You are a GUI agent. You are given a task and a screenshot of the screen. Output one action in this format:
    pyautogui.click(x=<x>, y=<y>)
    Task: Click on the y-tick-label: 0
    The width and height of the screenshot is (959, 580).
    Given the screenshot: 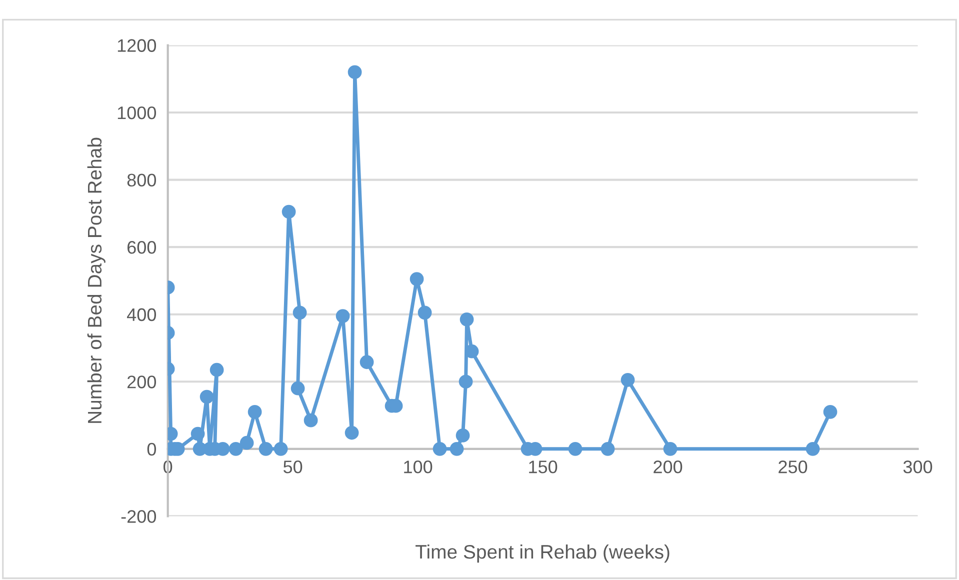 What is the action you would take?
    pyautogui.click(x=151, y=449)
    